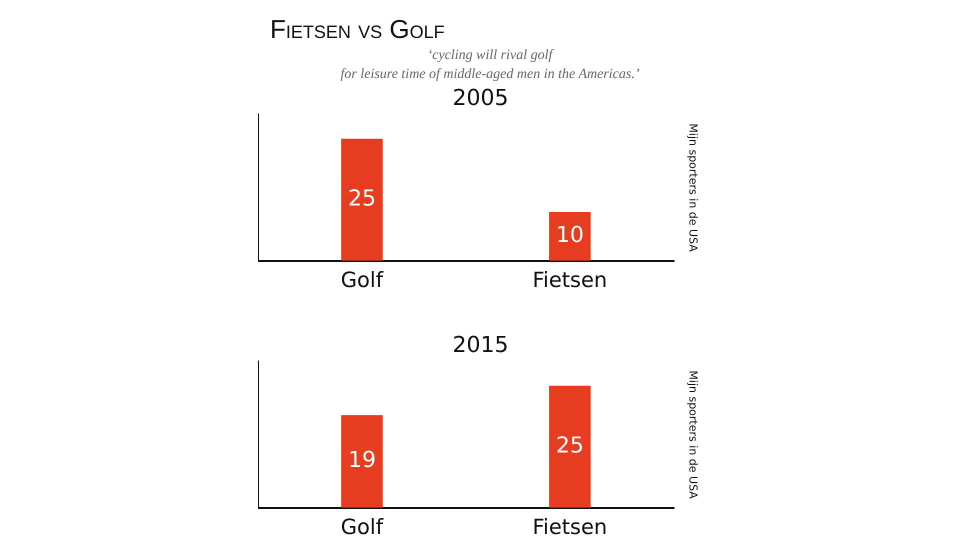 The width and height of the screenshot is (960, 560). Describe the element at coordinates (362, 461) in the screenshot. I see `data-label: 19` at that location.